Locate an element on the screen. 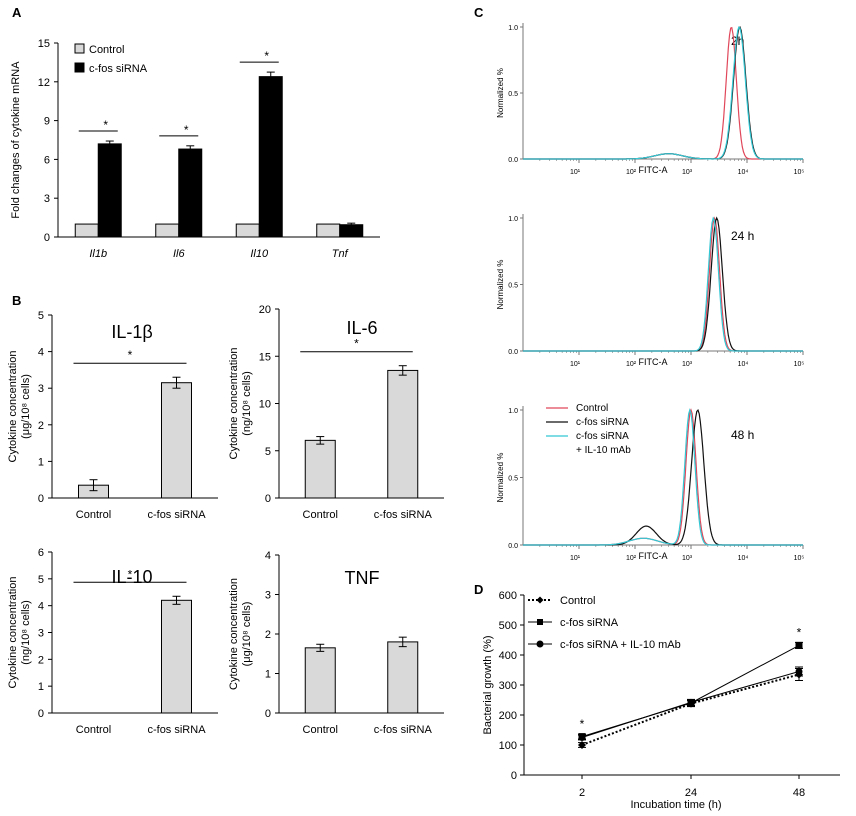 Image resolution: width=856 pixels, height=816 pixels. B4-x-tick-label: Control is located at coordinates (320, 730).